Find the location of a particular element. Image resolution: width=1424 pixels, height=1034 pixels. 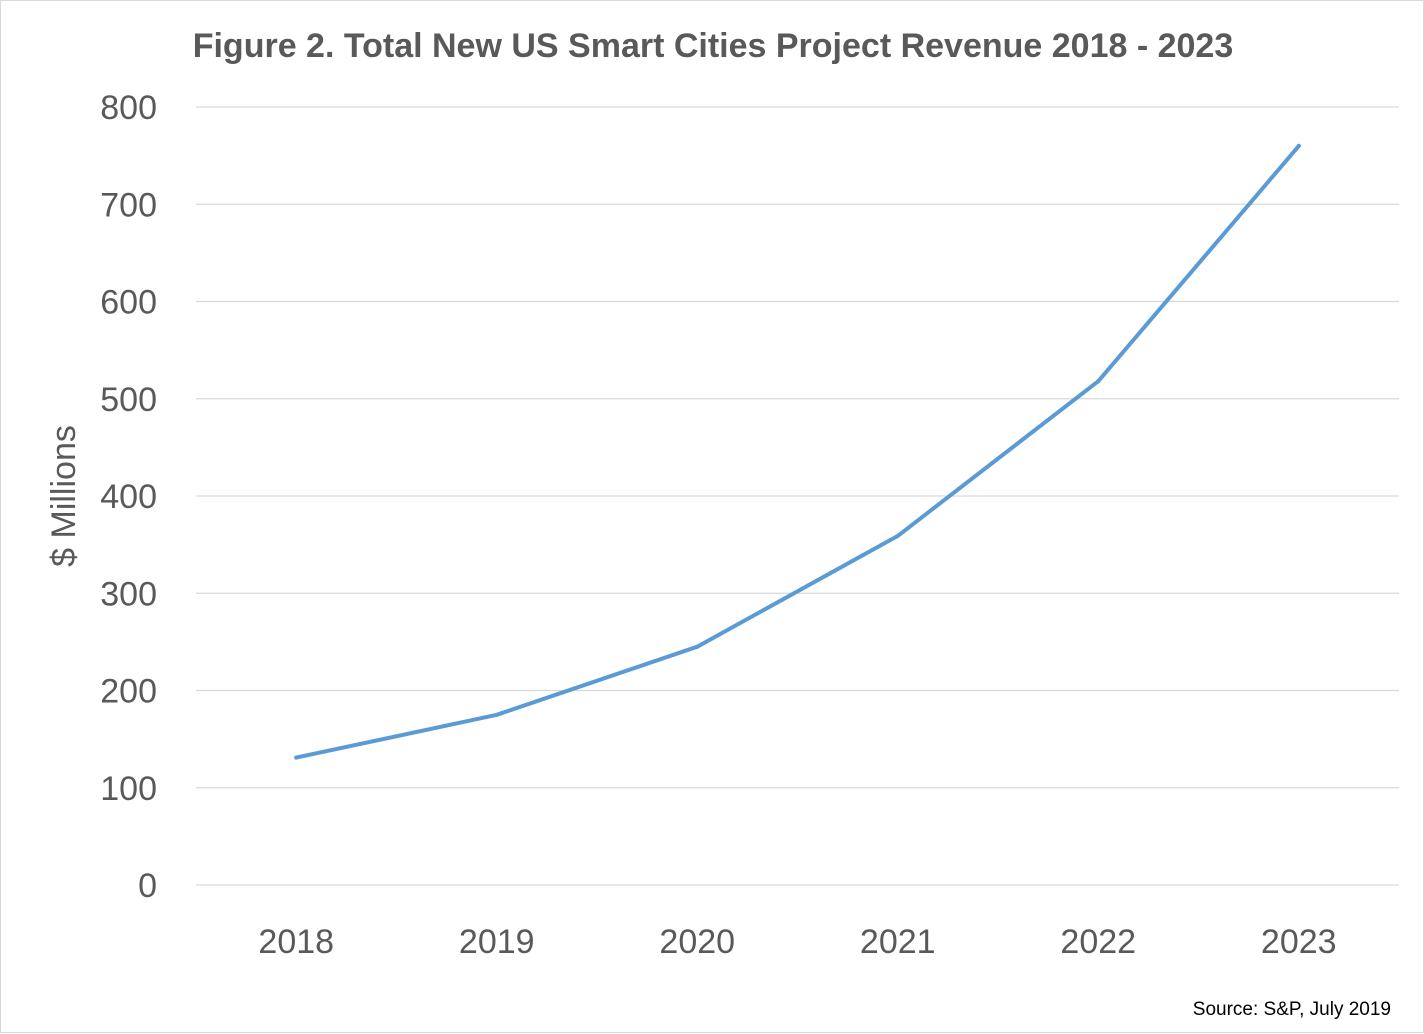

y-tick-label: 400 is located at coordinates (128, 497).